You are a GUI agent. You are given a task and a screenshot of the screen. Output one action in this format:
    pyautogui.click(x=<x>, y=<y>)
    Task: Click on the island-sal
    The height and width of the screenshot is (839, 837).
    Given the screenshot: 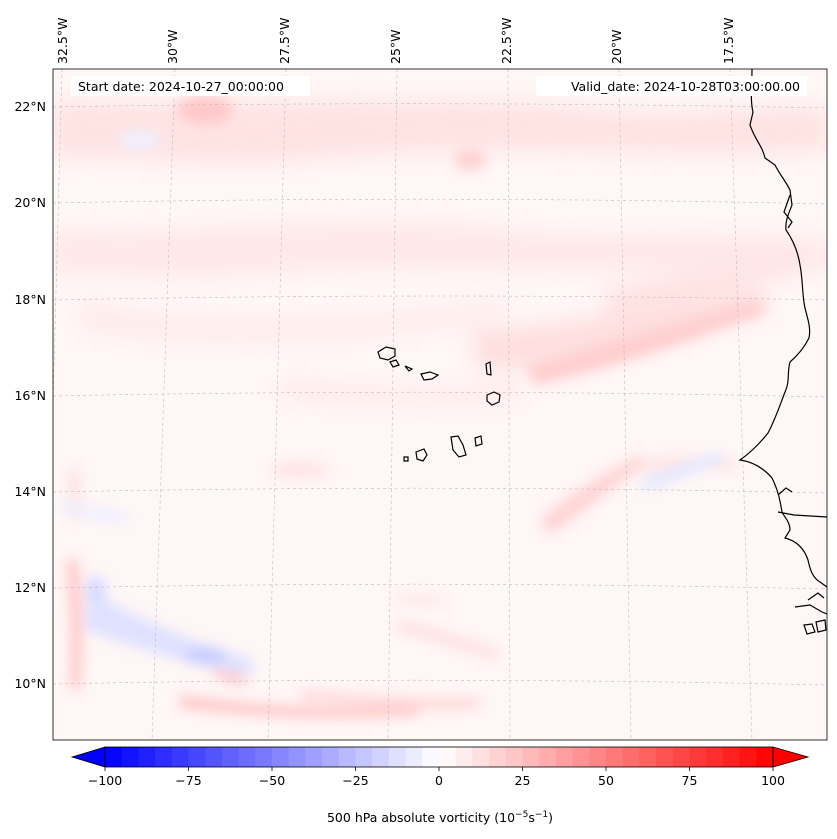 What is the action you would take?
    pyautogui.click(x=488, y=368)
    